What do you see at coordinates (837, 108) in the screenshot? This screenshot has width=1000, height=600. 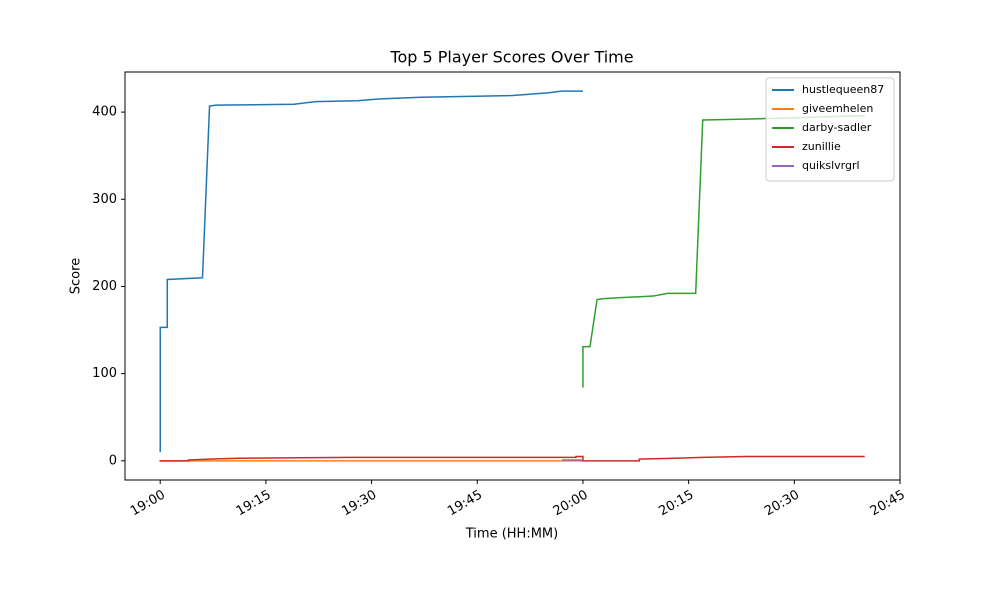 I see `legend-label: giveemhelen` at bounding box center [837, 108].